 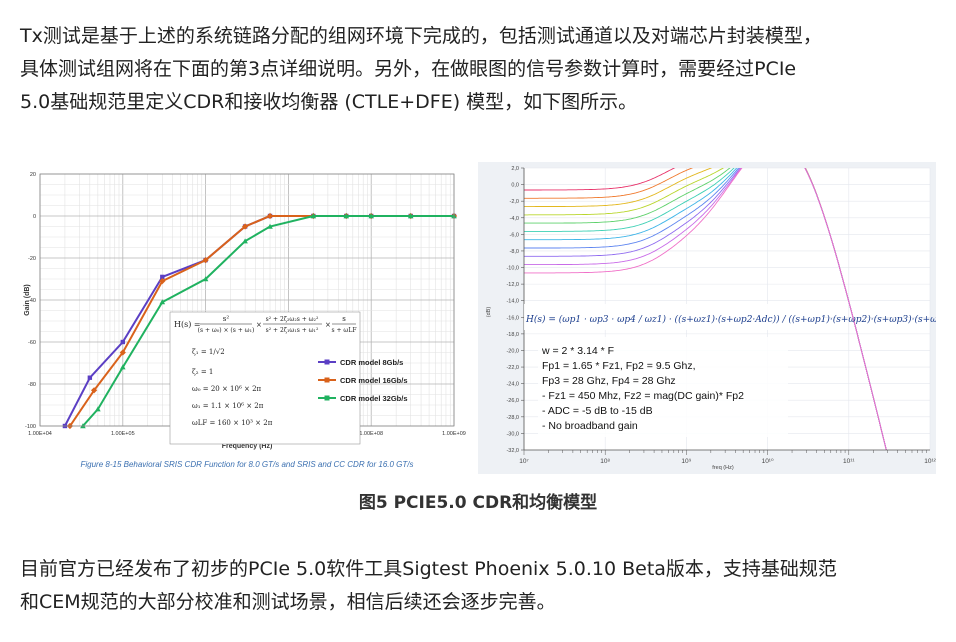 What do you see at coordinates (512, 434) in the screenshot?
I see `ctle-y-tick: -30,0` at bounding box center [512, 434].